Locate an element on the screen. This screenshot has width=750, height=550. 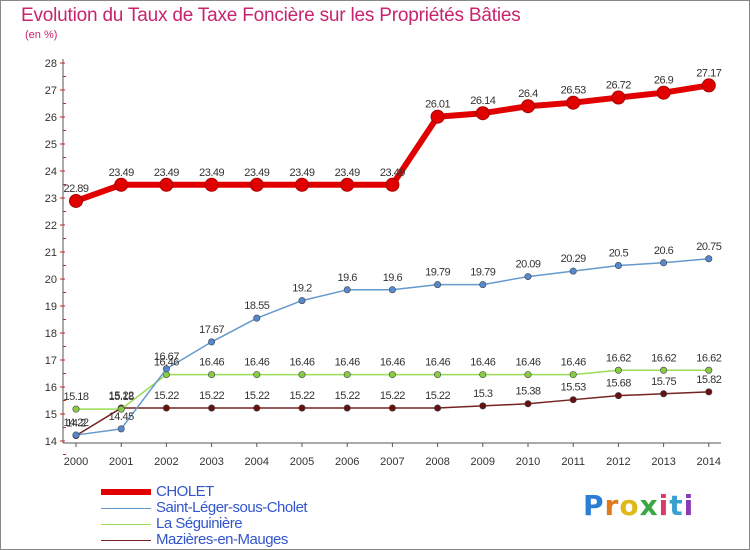
legend-label: La Séguinière is located at coordinates (199, 523).